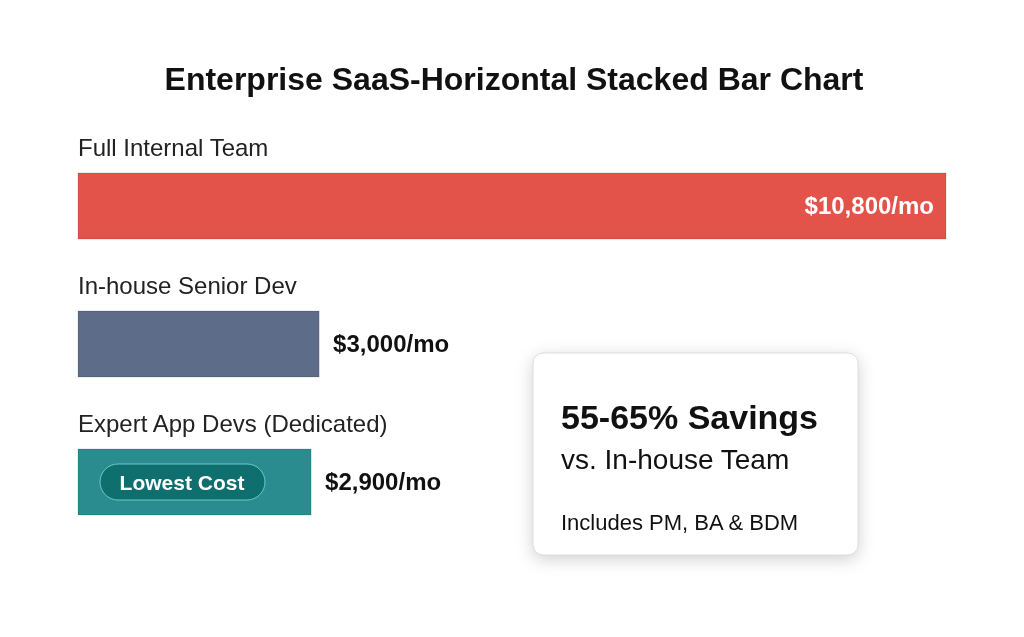  What do you see at coordinates (383, 481) in the screenshot?
I see `data-label: $2,900/mo` at bounding box center [383, 481].